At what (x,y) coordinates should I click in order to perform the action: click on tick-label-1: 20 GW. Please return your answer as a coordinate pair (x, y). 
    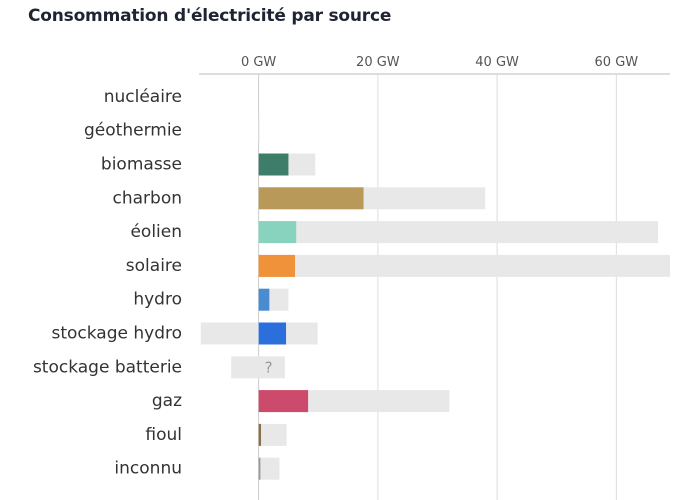
    Looking at the image, I should click on (378, 62).